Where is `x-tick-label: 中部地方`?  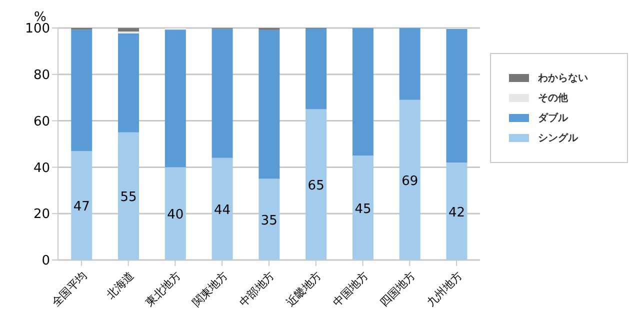 x-tick-label: 中部地方 is located at coordinates (257, 289).